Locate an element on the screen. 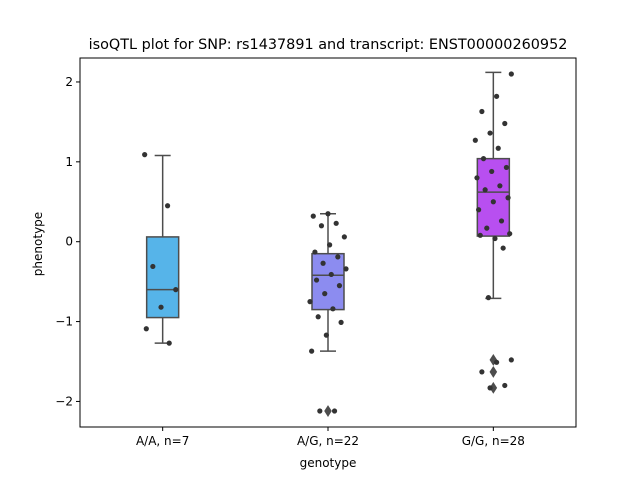  x-tick-label: A/A, n=7 is located at coordinates (162, 441).